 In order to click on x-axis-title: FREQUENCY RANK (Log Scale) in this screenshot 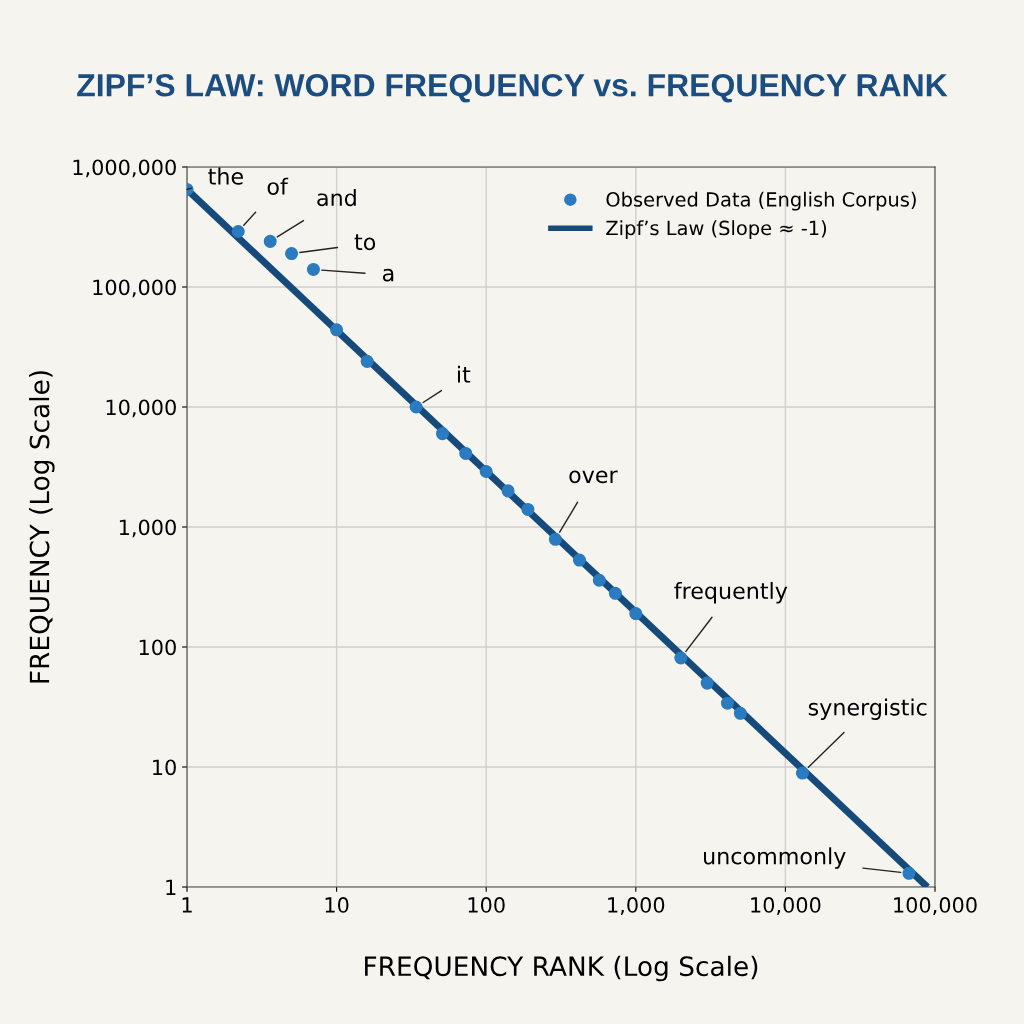, I will do `click(561, 968)`.